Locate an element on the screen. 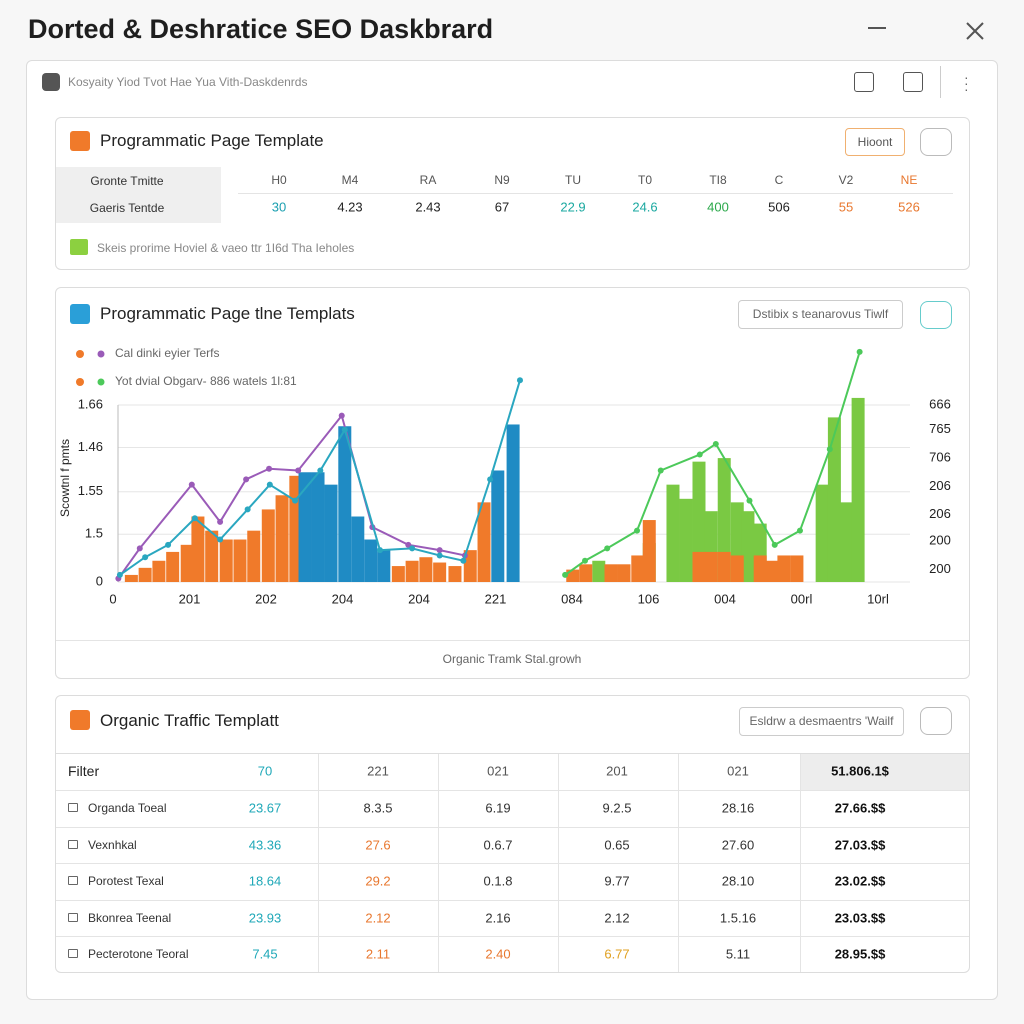 This screenshot has height=1024, width=1024. panel-button: Dstibix s teanarovus Tiwlf is located at coordinates (820, 314).